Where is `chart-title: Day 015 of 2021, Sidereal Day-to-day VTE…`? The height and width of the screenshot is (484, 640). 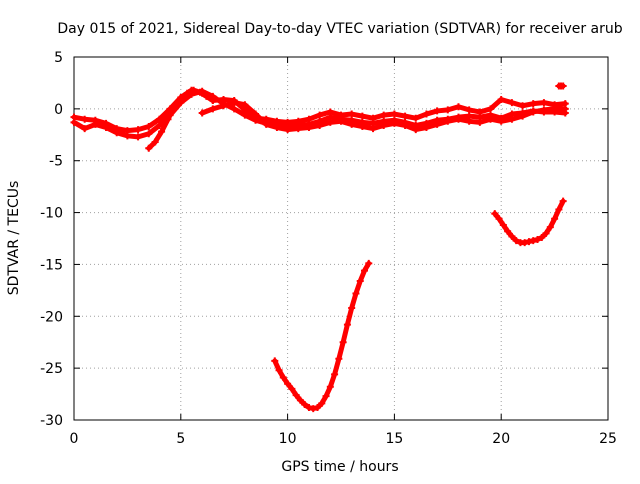
chart-title: Day 015 of 2021, Sidereal Day-to-day VTE… is located at coordinates (339, 29).